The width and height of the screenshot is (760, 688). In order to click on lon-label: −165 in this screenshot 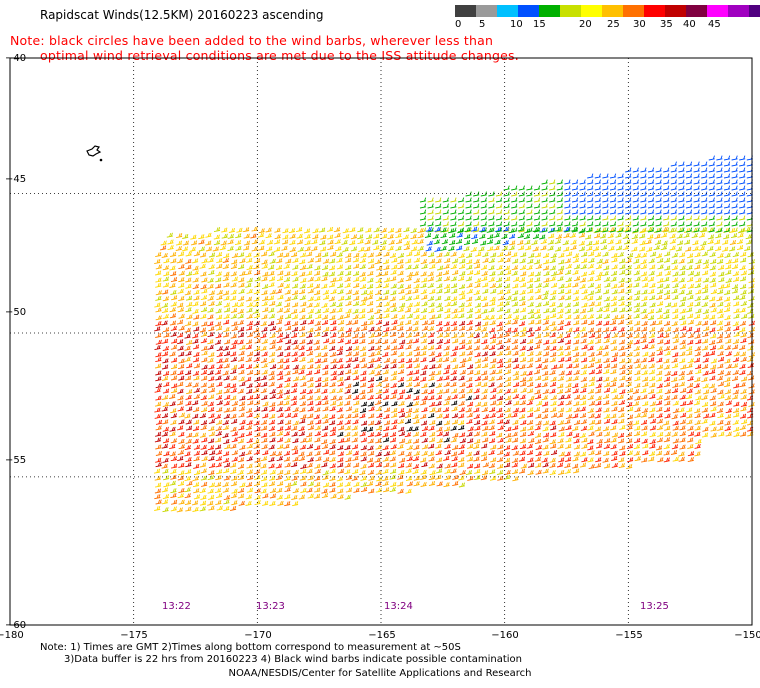, I will do `click(381, 635)`.